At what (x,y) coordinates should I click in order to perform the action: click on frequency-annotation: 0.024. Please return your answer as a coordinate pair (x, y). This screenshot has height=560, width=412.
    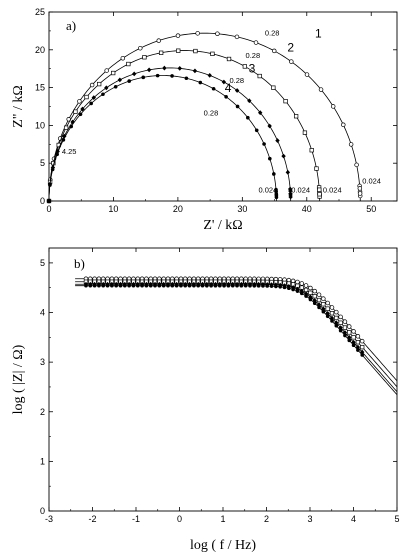
    Looking at the image, I should click on (300, 190).